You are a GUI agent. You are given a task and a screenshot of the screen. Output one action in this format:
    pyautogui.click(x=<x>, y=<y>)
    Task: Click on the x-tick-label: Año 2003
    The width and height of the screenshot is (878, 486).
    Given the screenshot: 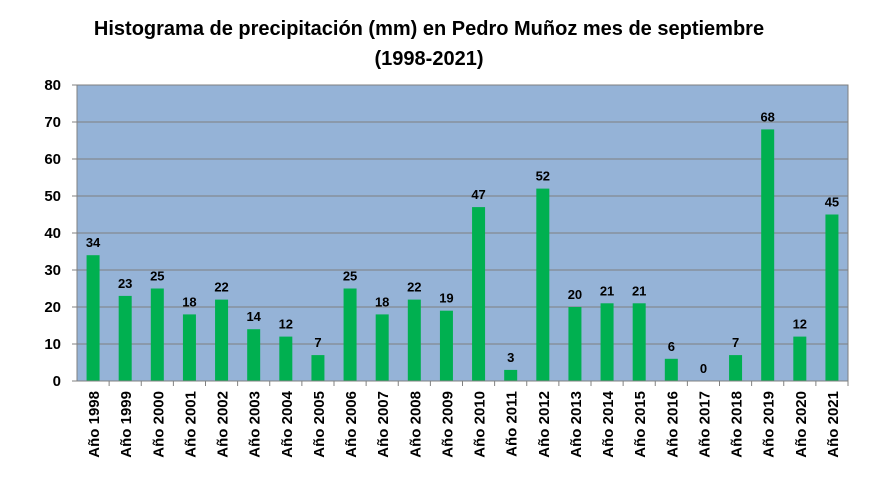 What is the action you would take?
    pyautogui.click(x=255, y=424)
    